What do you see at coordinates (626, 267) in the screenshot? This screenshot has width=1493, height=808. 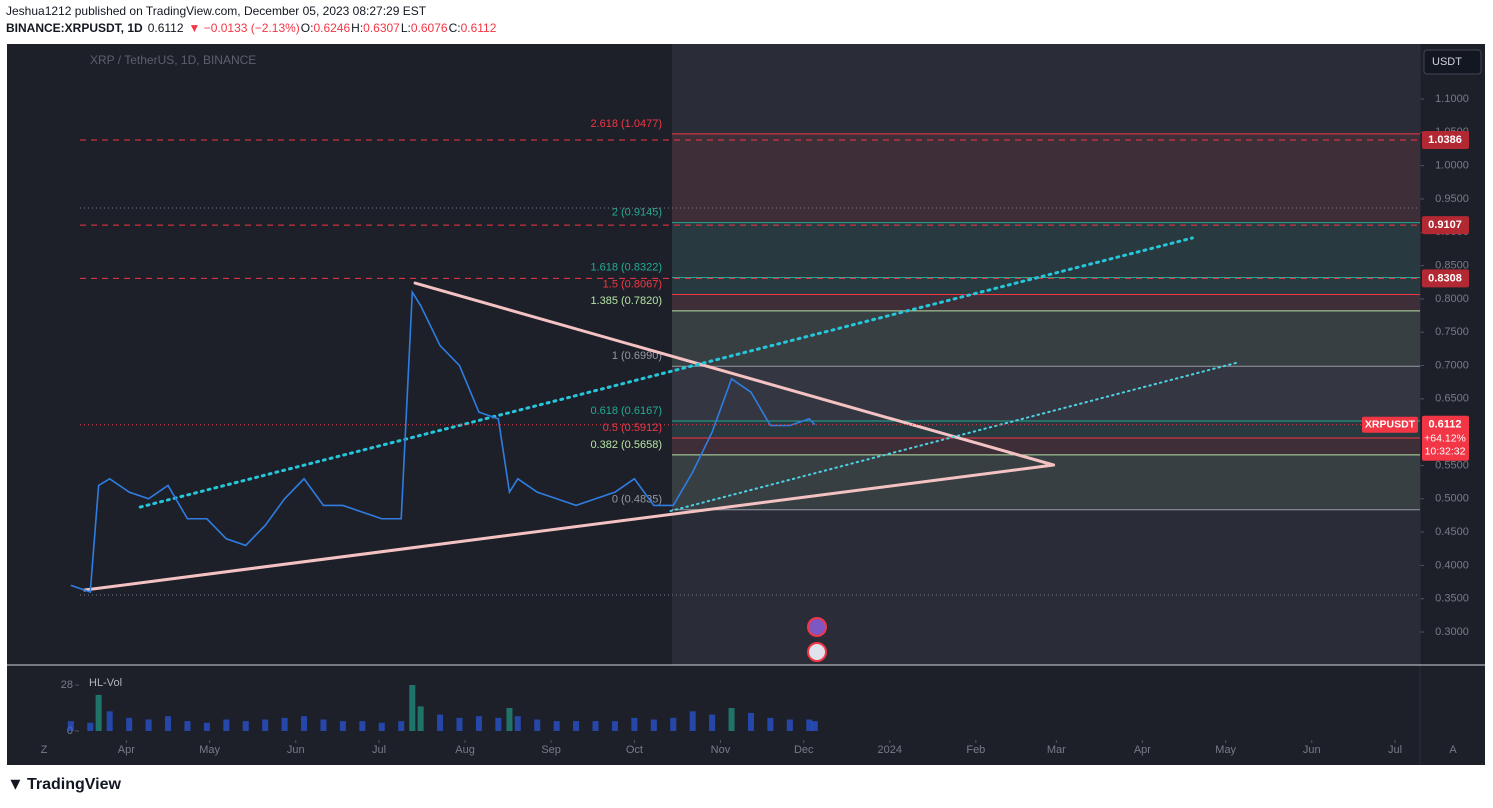 I see `fib-label: 1.618 (0.8322)` at bounding box center [626, 267].